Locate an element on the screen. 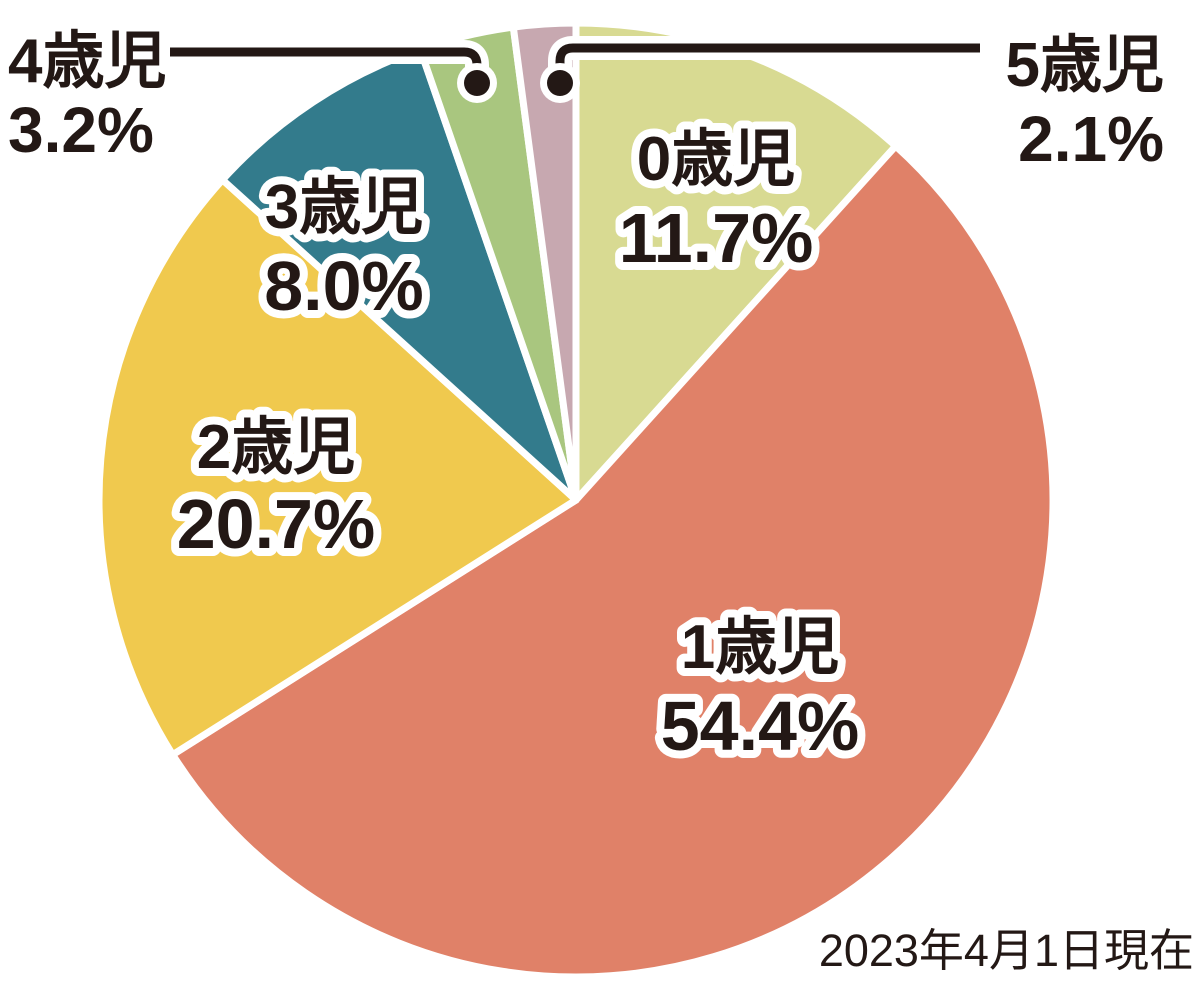 The image size is (1200, 989). slice-percent-age-1: 54.4% is located at coordinates (760, 726).